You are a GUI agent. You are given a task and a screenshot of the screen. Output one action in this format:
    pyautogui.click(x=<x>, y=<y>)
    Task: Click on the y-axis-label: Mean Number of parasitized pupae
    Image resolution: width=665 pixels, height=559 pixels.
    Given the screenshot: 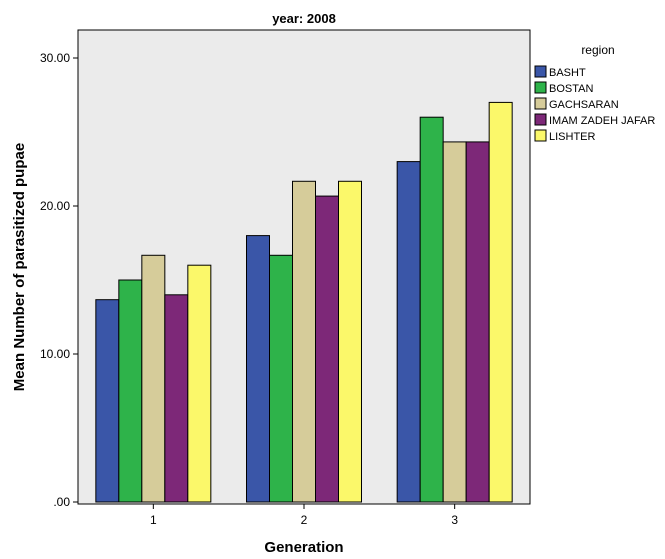 What is the action you would take?
    pyautogui.click(x=19, y=267)
    